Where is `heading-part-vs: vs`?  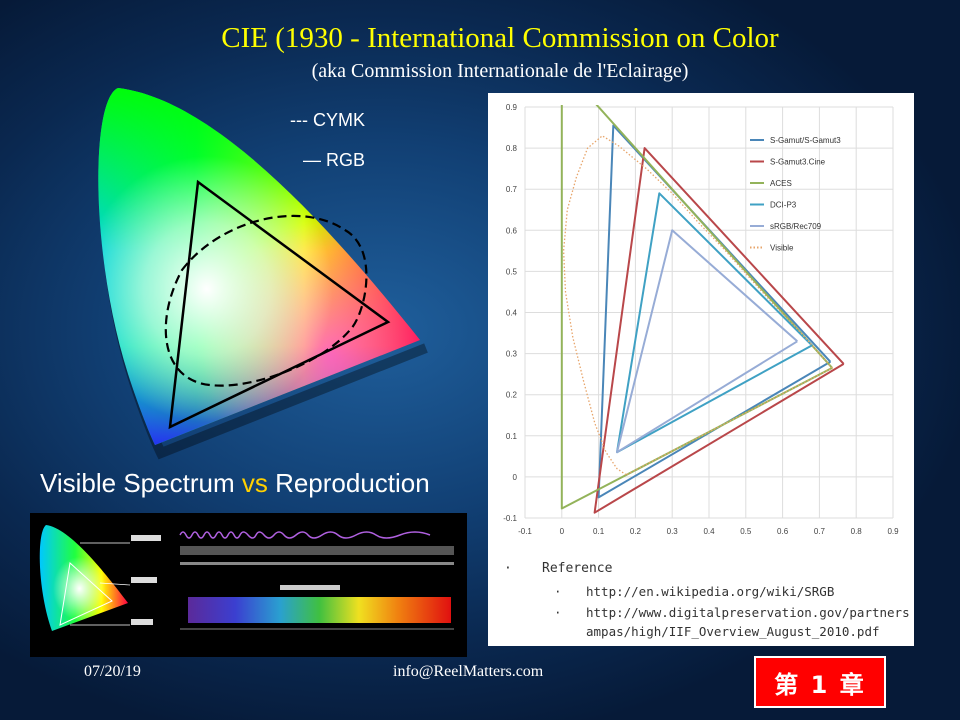
heading-part-vs: vs is located at coordinates (254, 483).